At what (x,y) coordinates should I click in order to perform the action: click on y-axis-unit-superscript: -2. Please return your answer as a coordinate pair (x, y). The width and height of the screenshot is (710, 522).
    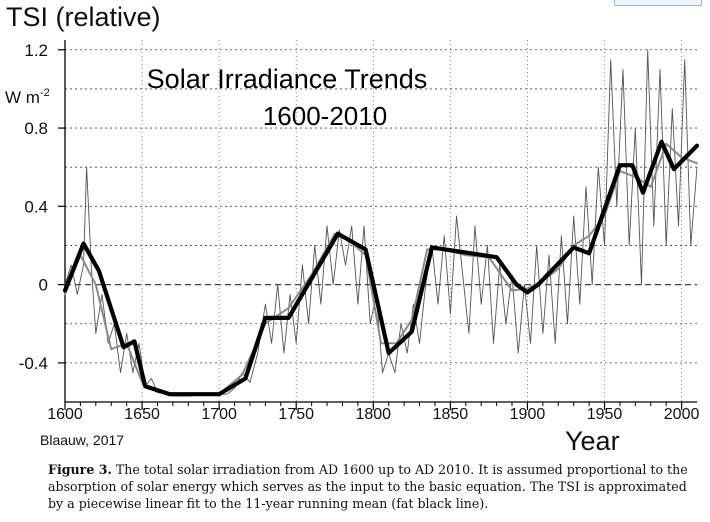
    Looking at the image, I should click on (45, 93).